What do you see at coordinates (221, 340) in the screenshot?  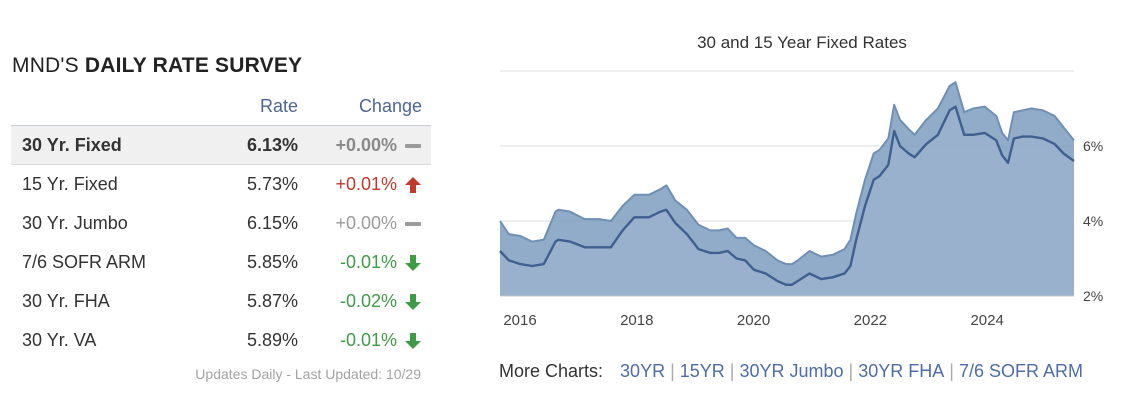 I see `rate-row: 30 Yr. VA 5.89% -0.01%` at bounding box center [221, 340].